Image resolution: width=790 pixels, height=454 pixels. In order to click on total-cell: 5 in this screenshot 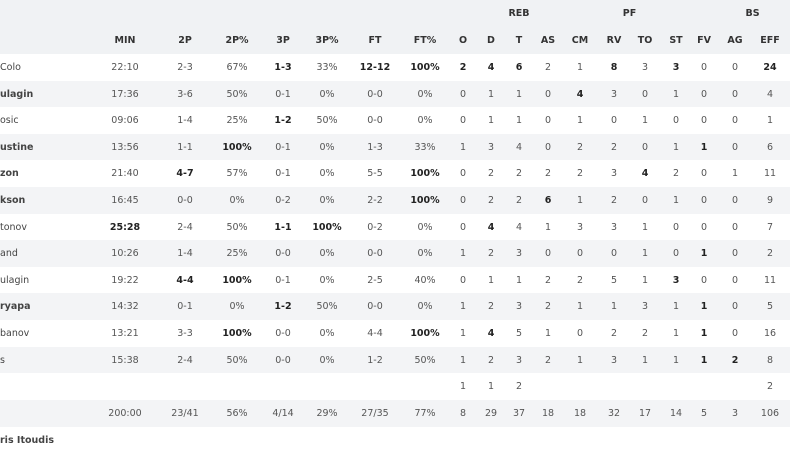, I will do `click(704, 413)`.